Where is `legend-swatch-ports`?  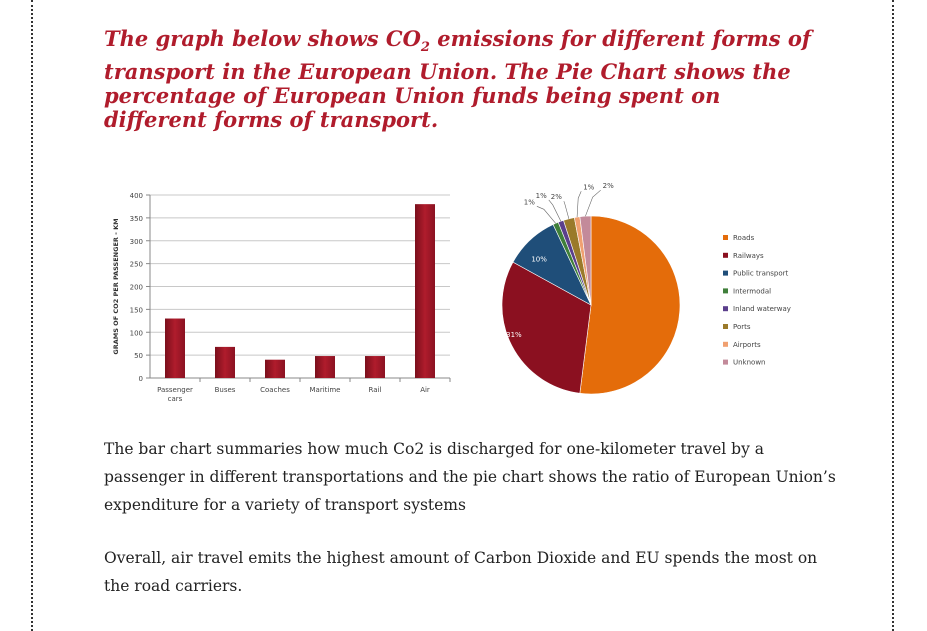
legend-swatch-ports is located at coordinates (725, 326).